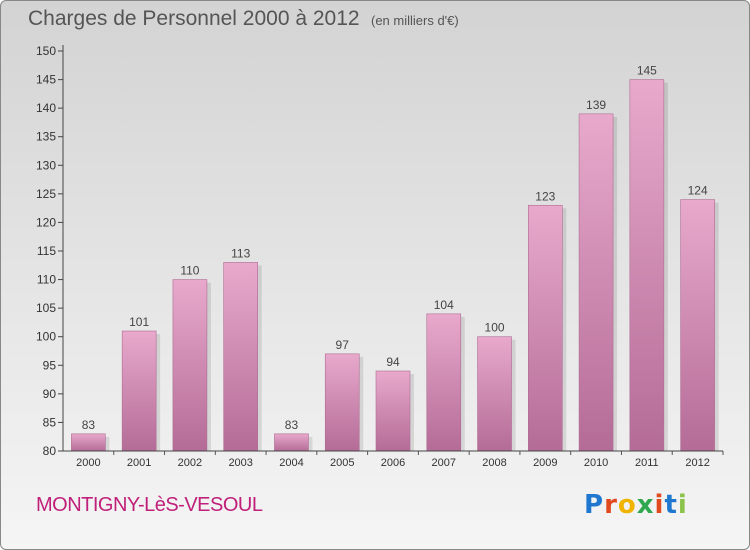 The width and height of the screenshot is (750, 550). I want to click on data-label: 124, so click(698, 191).